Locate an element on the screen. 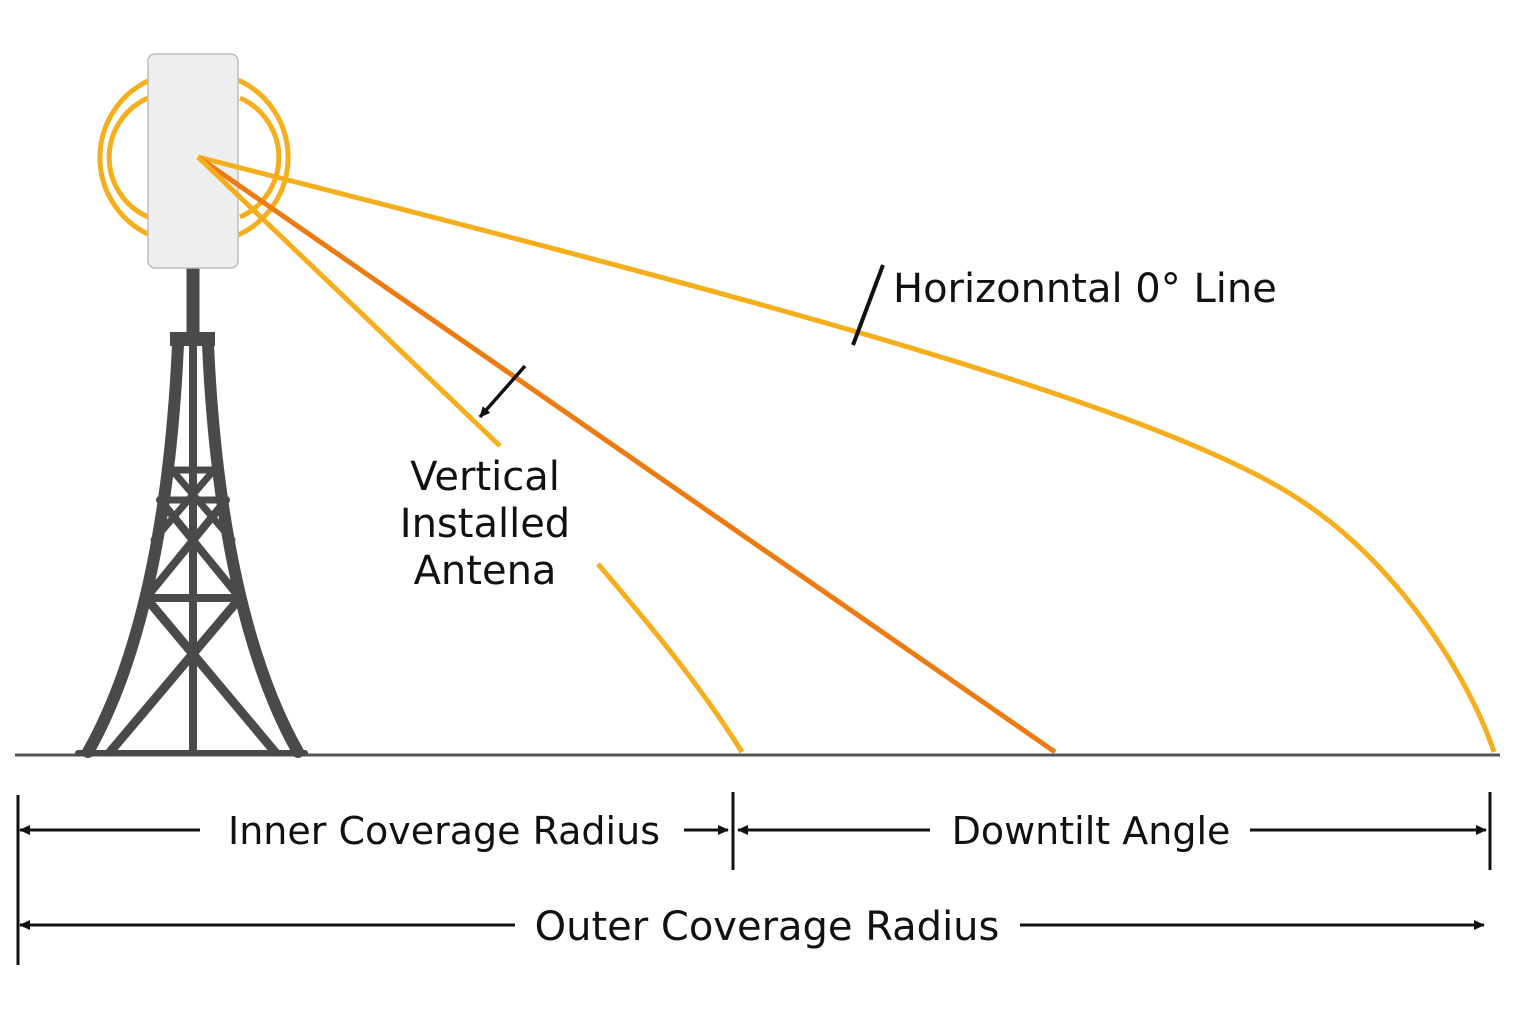  antenna-label-pointer is located at coordinates (502, 391).